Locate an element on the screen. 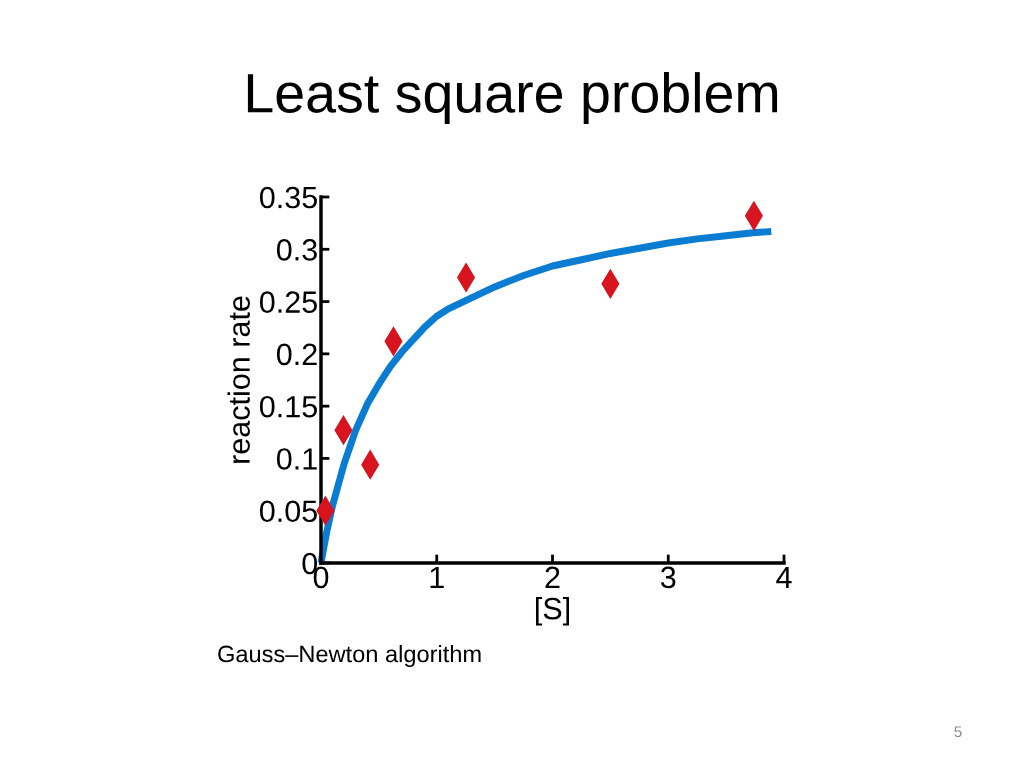  y-tick-label: 0.2 is located at coordinates (296, 354).